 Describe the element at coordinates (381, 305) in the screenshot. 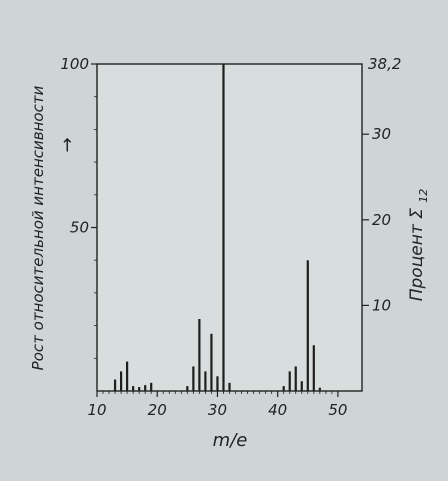

I see `y-right-tick-label: 10` at that location.